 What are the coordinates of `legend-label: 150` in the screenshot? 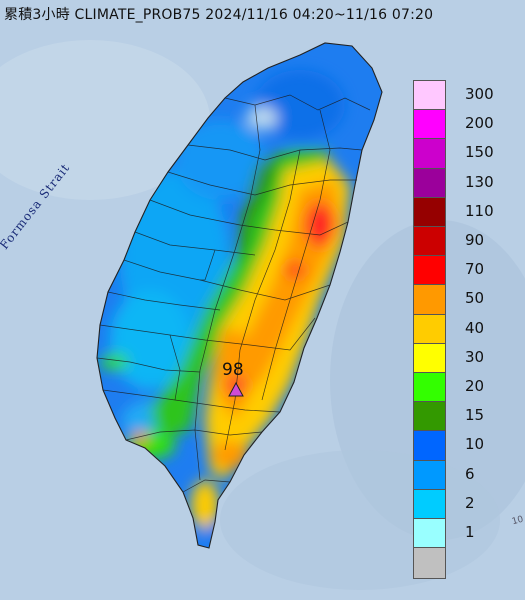 It's located at (479, 152).